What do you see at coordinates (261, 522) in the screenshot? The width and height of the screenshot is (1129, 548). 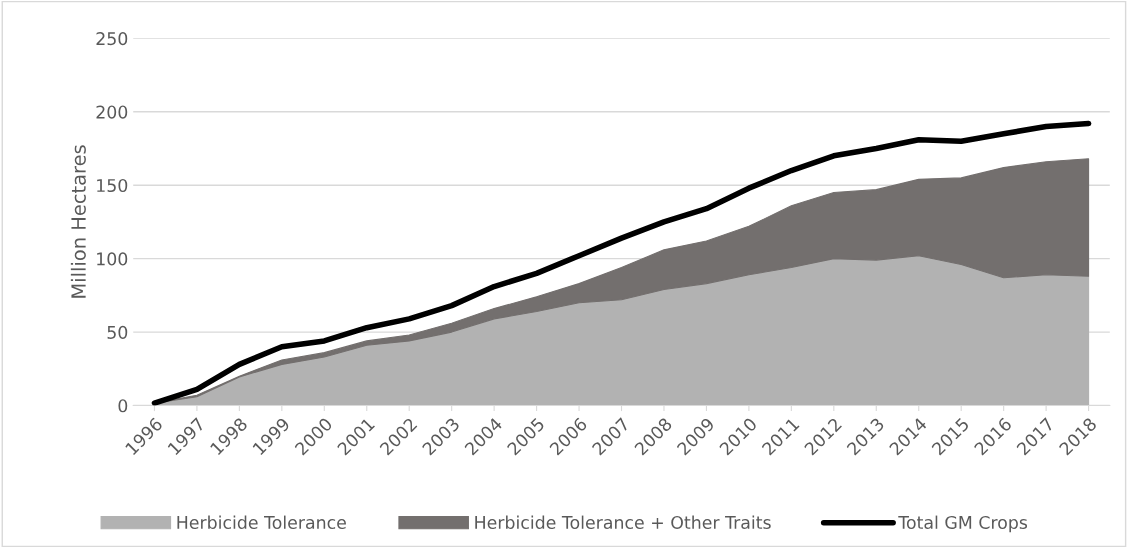 I see `legend-label: Herbicide Tolerance` at bounding box center [261, 522].